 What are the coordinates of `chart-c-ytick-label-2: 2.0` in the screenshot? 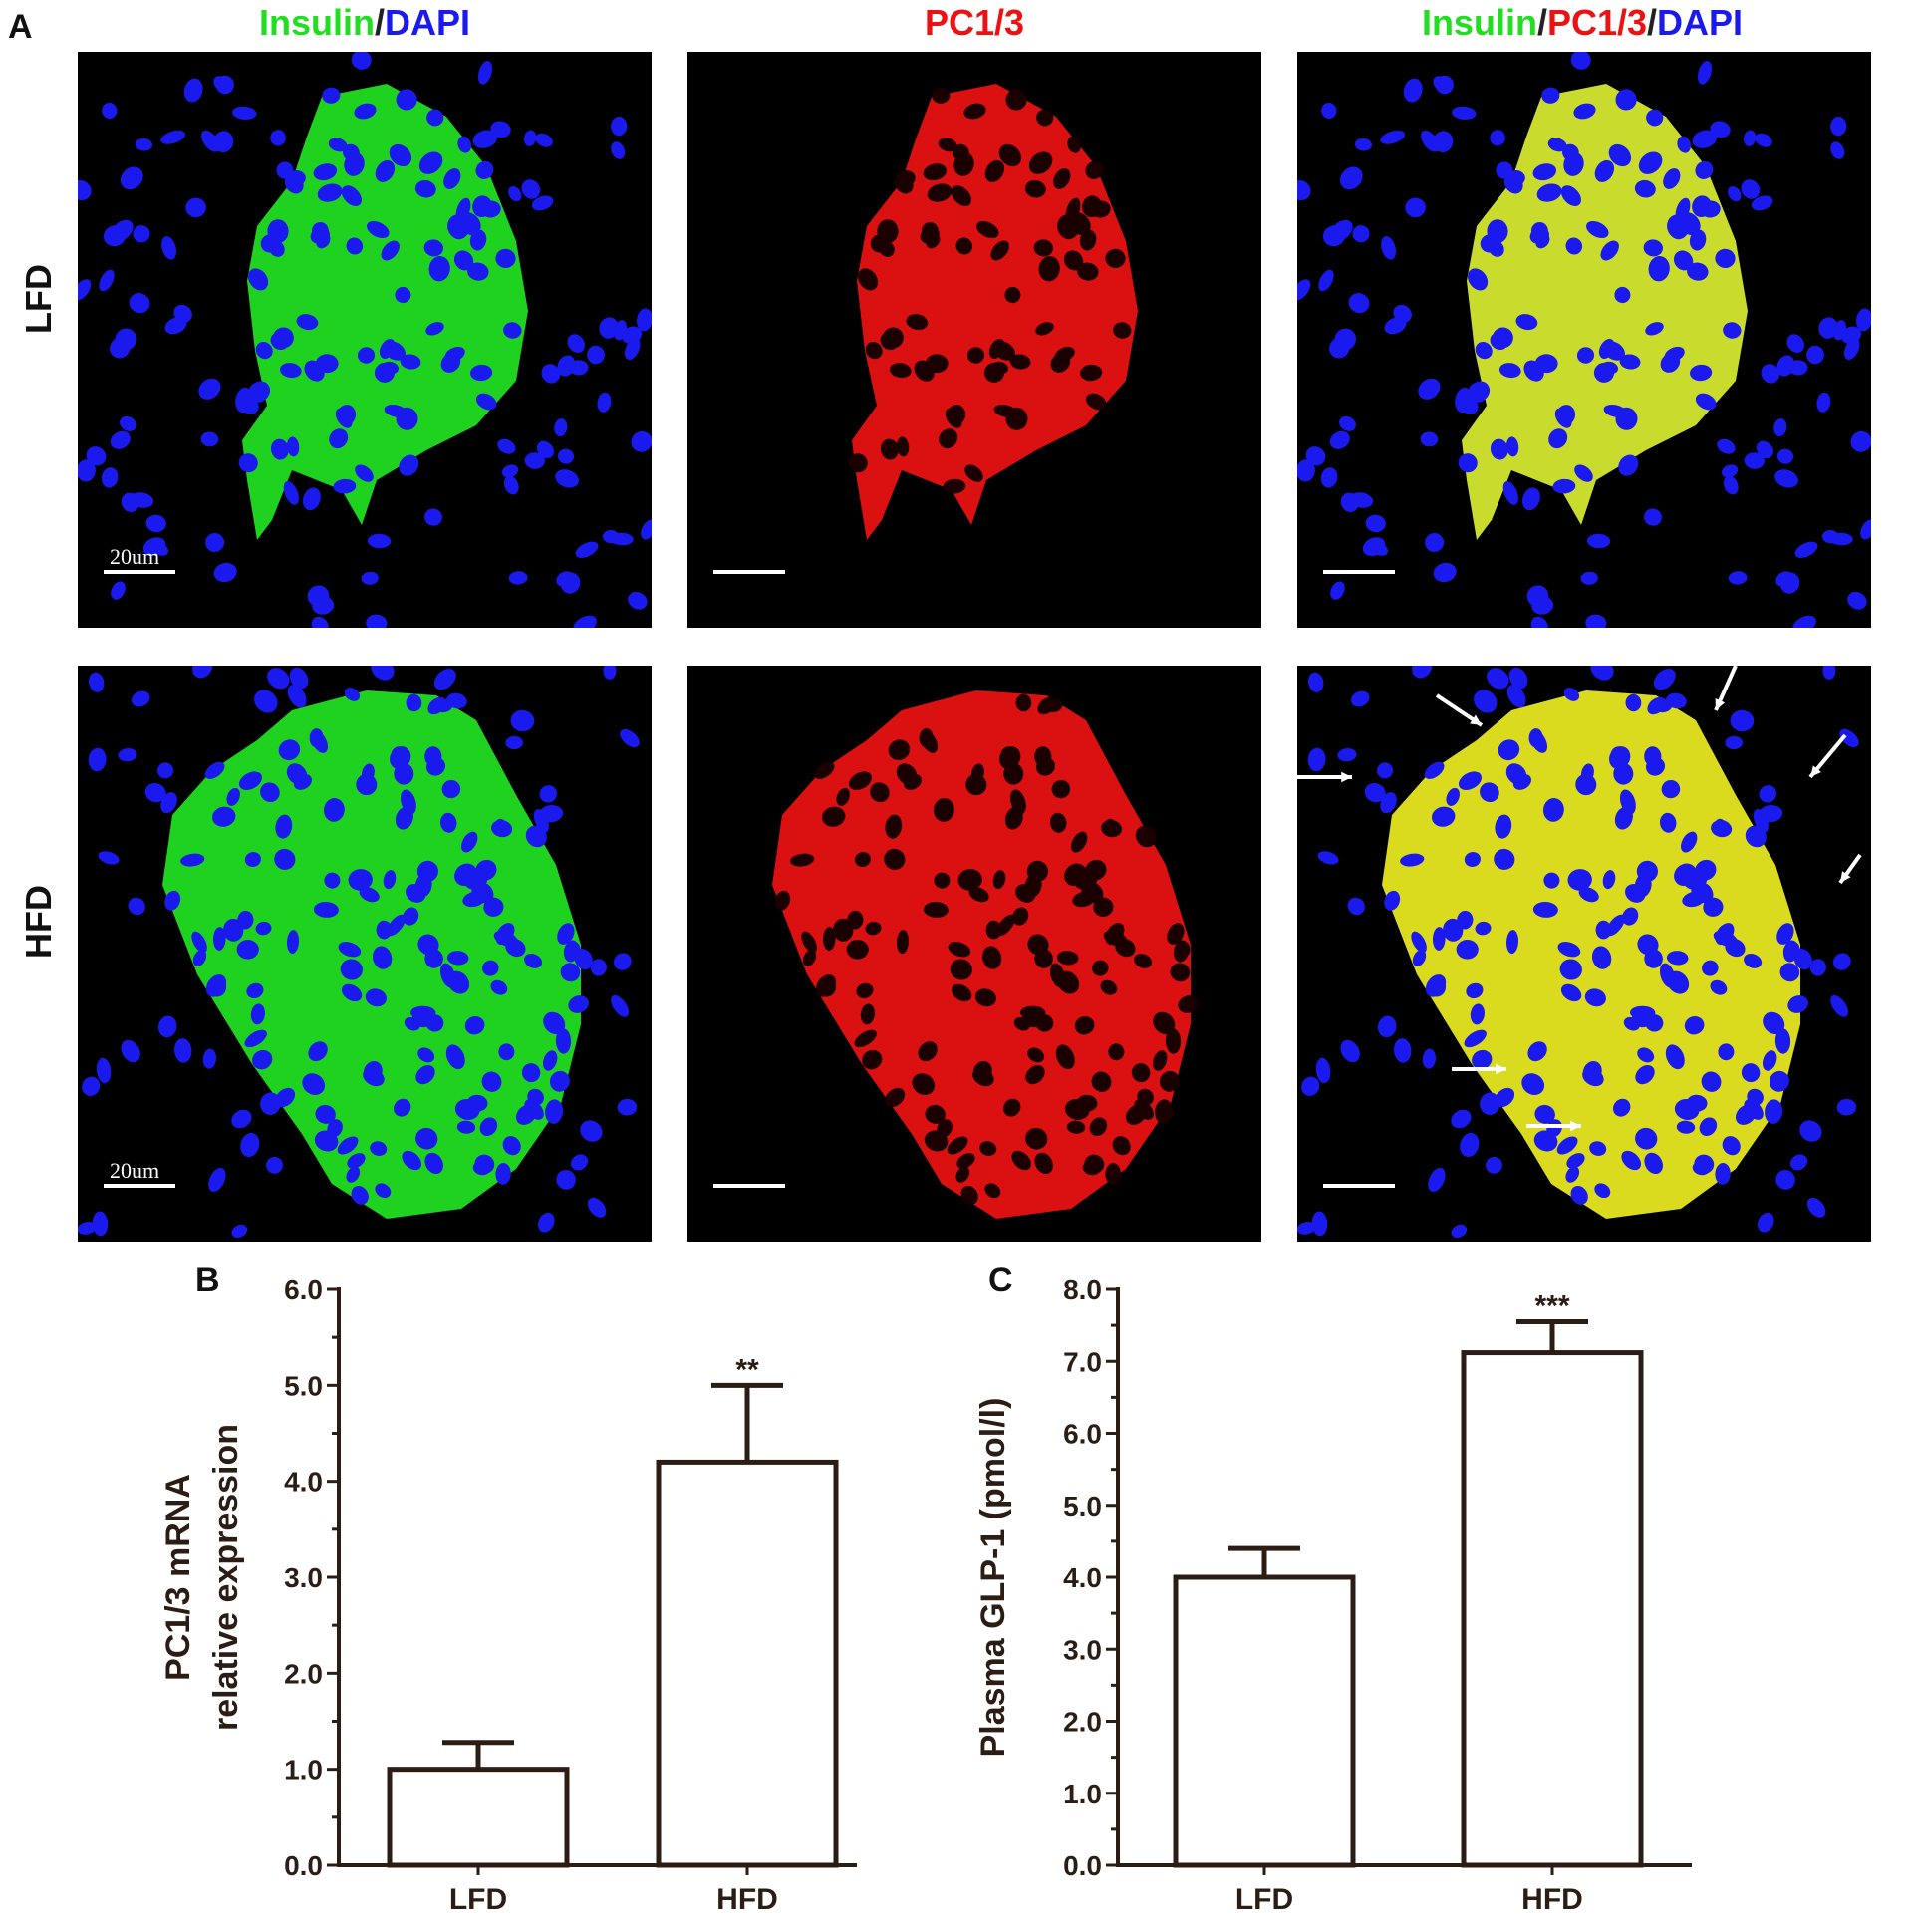 It's located at (1082, 1722).